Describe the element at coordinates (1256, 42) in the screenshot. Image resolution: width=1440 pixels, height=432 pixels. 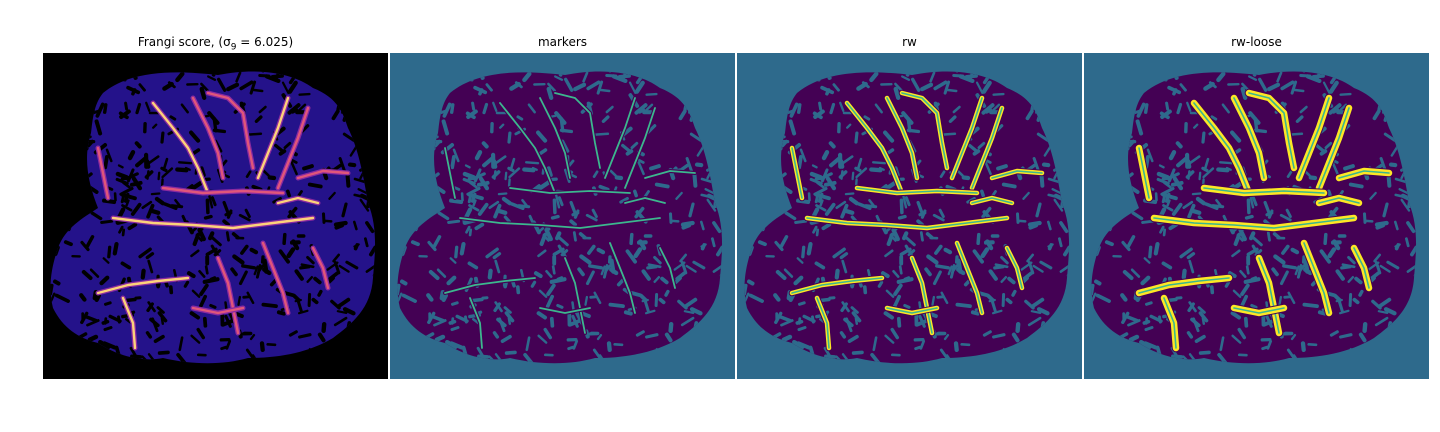
I see `rw-loose-panel-title: rw-loose` at that location.